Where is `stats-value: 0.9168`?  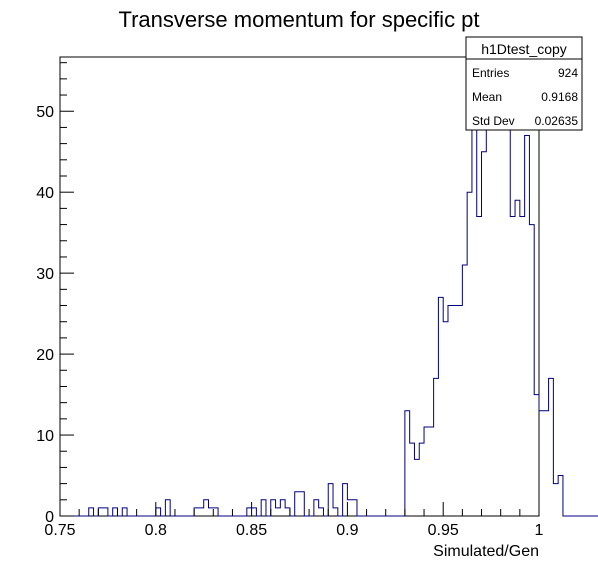
stats-value: 0.9168 is located at coordinates (559, 97).